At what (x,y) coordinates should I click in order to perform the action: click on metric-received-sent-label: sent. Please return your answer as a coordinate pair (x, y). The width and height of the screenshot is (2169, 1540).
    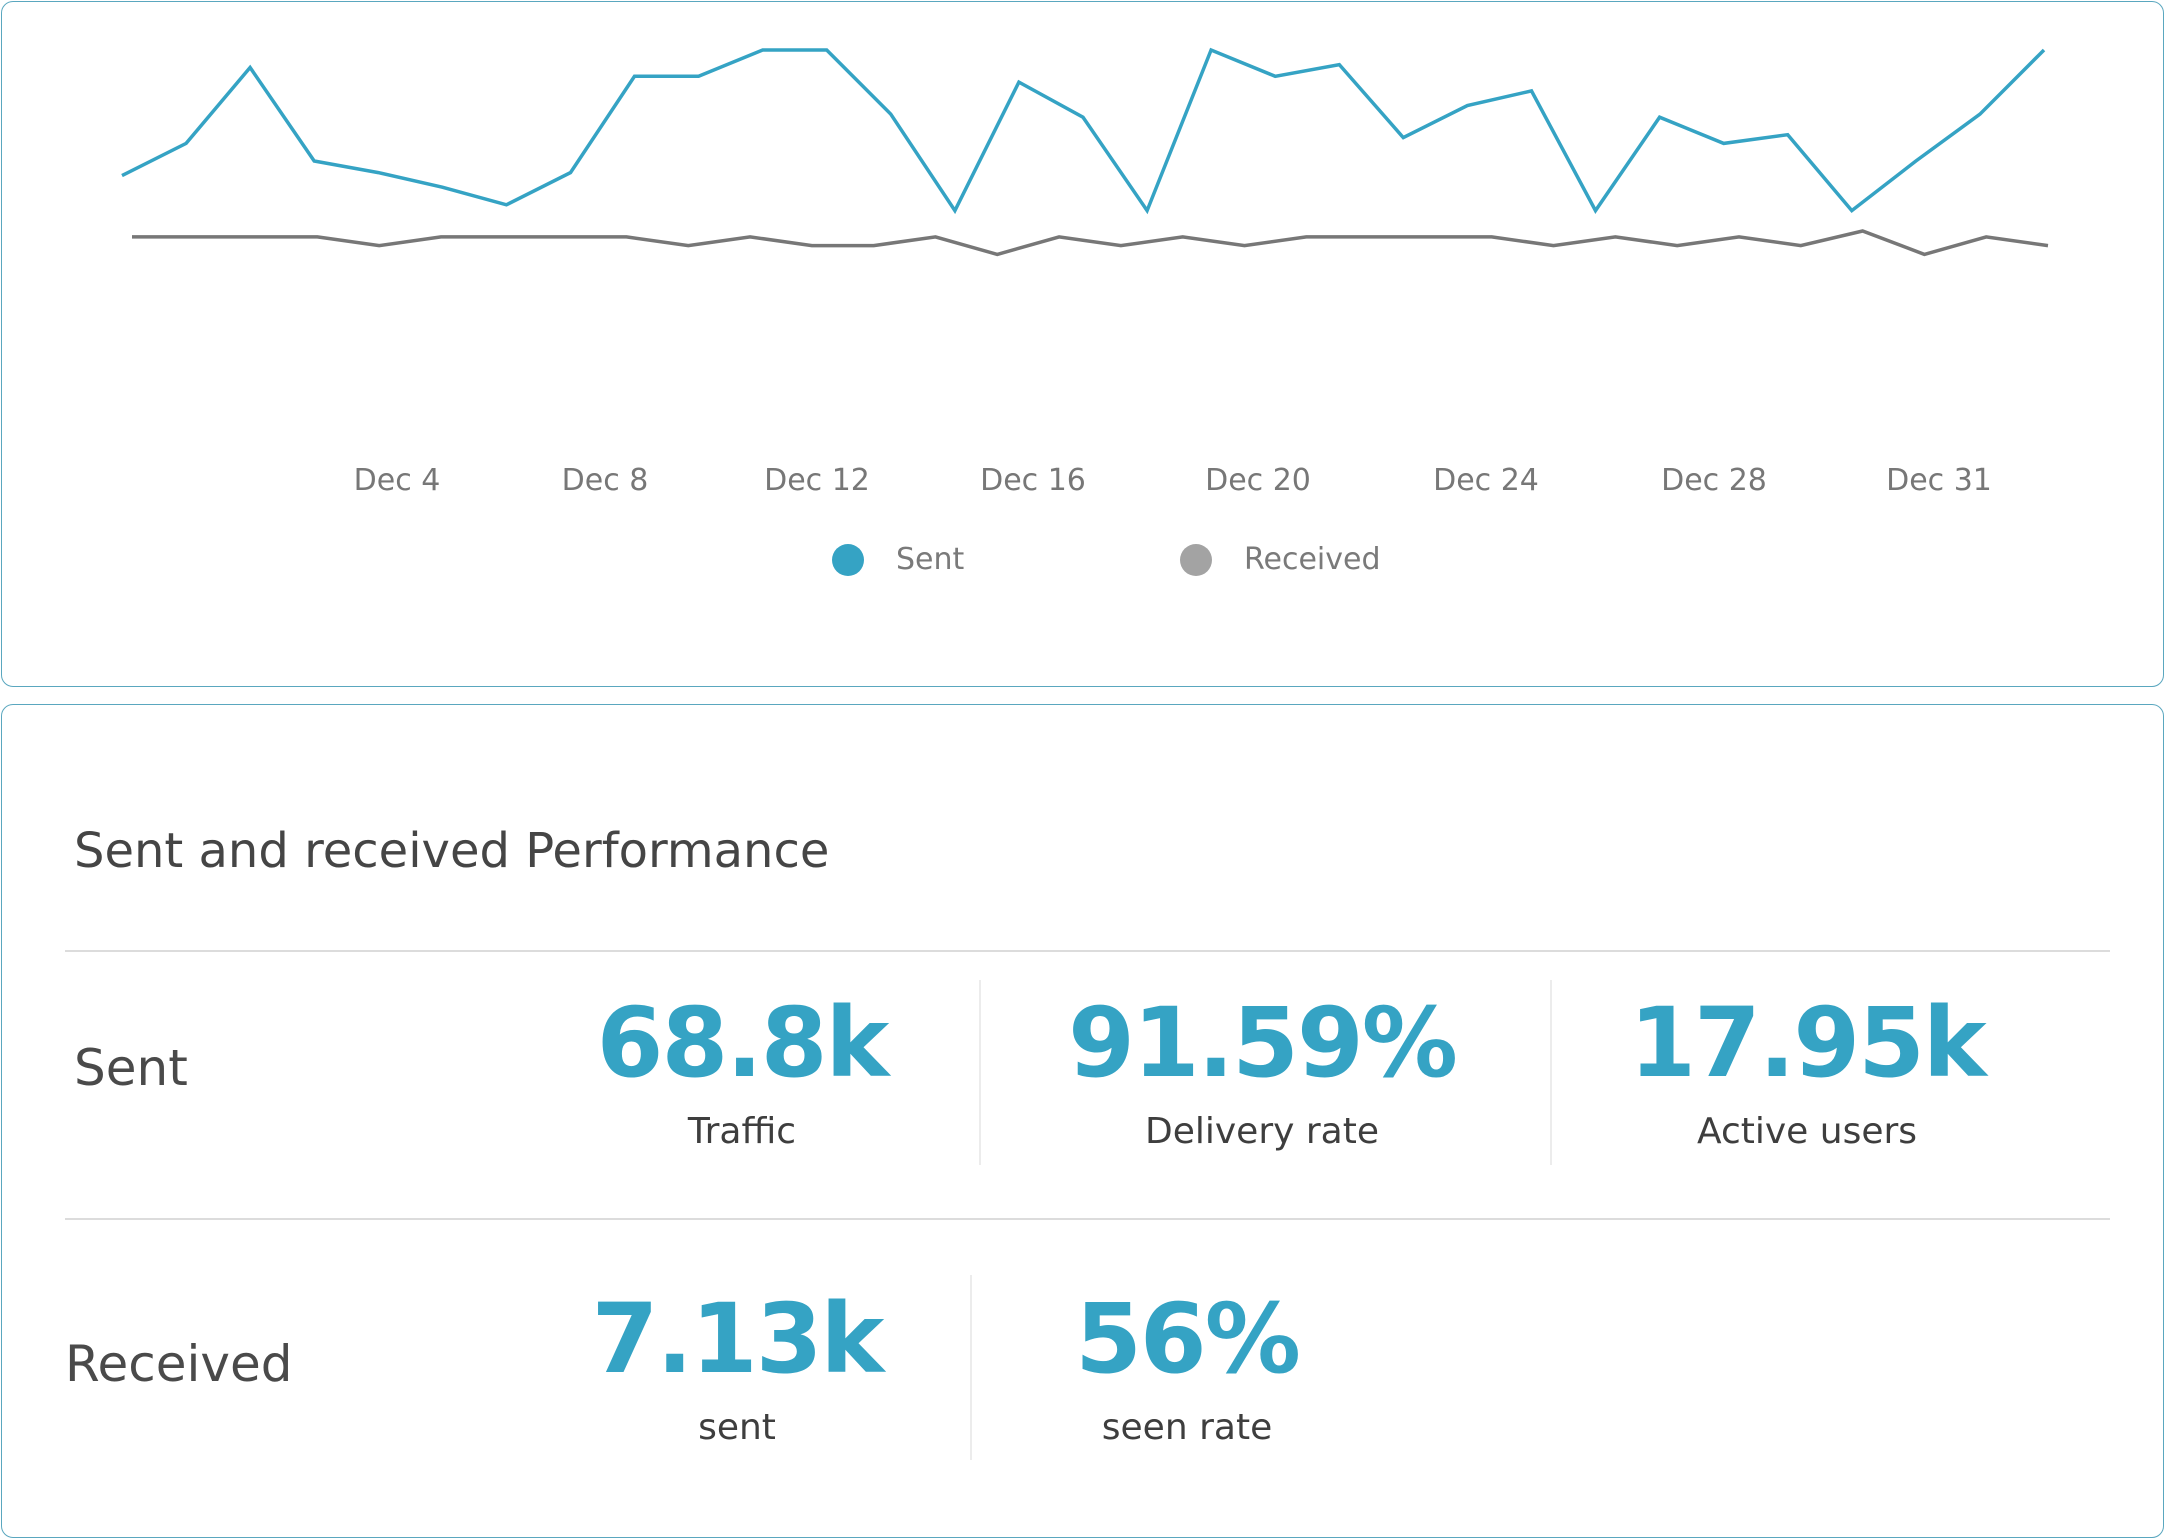
    Looking at the image, I should click on (737, 1427).